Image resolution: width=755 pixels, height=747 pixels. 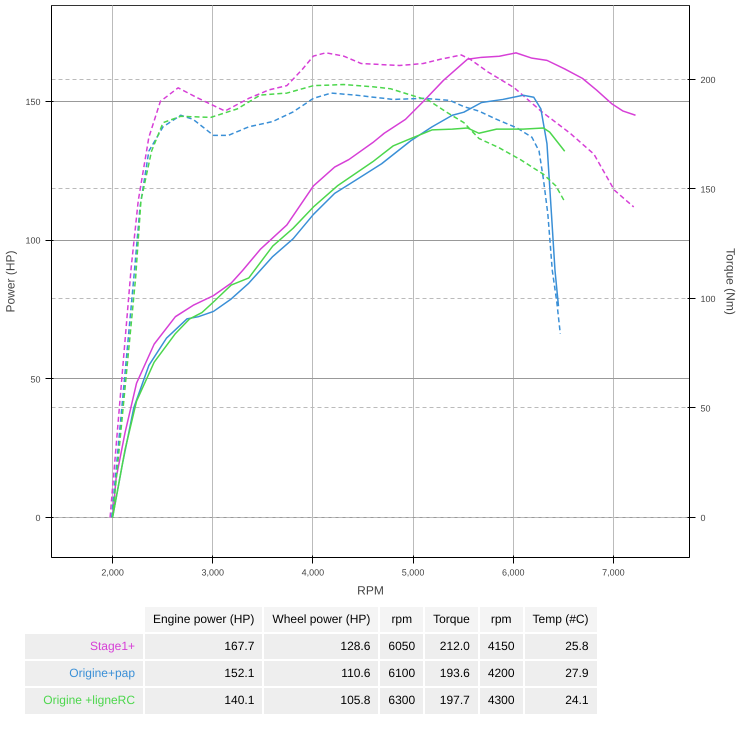 I want to click on x-tick-label: 6,000, so click(x=513, y=573).